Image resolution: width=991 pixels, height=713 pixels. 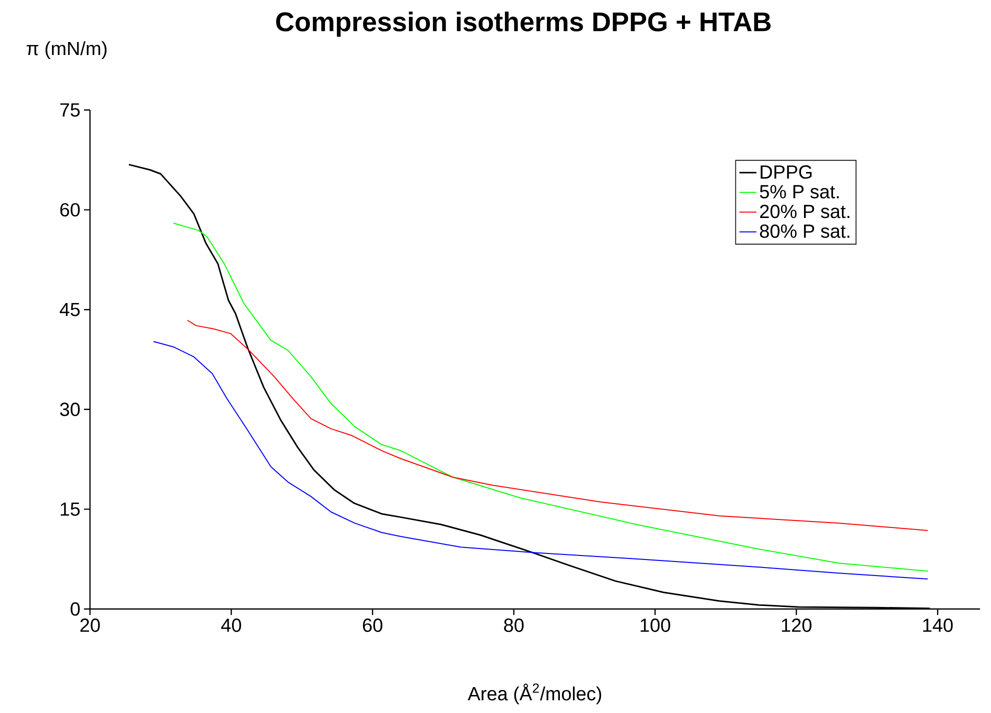 I want to click on y-tick-label: 15, so click(x=70, y=509).